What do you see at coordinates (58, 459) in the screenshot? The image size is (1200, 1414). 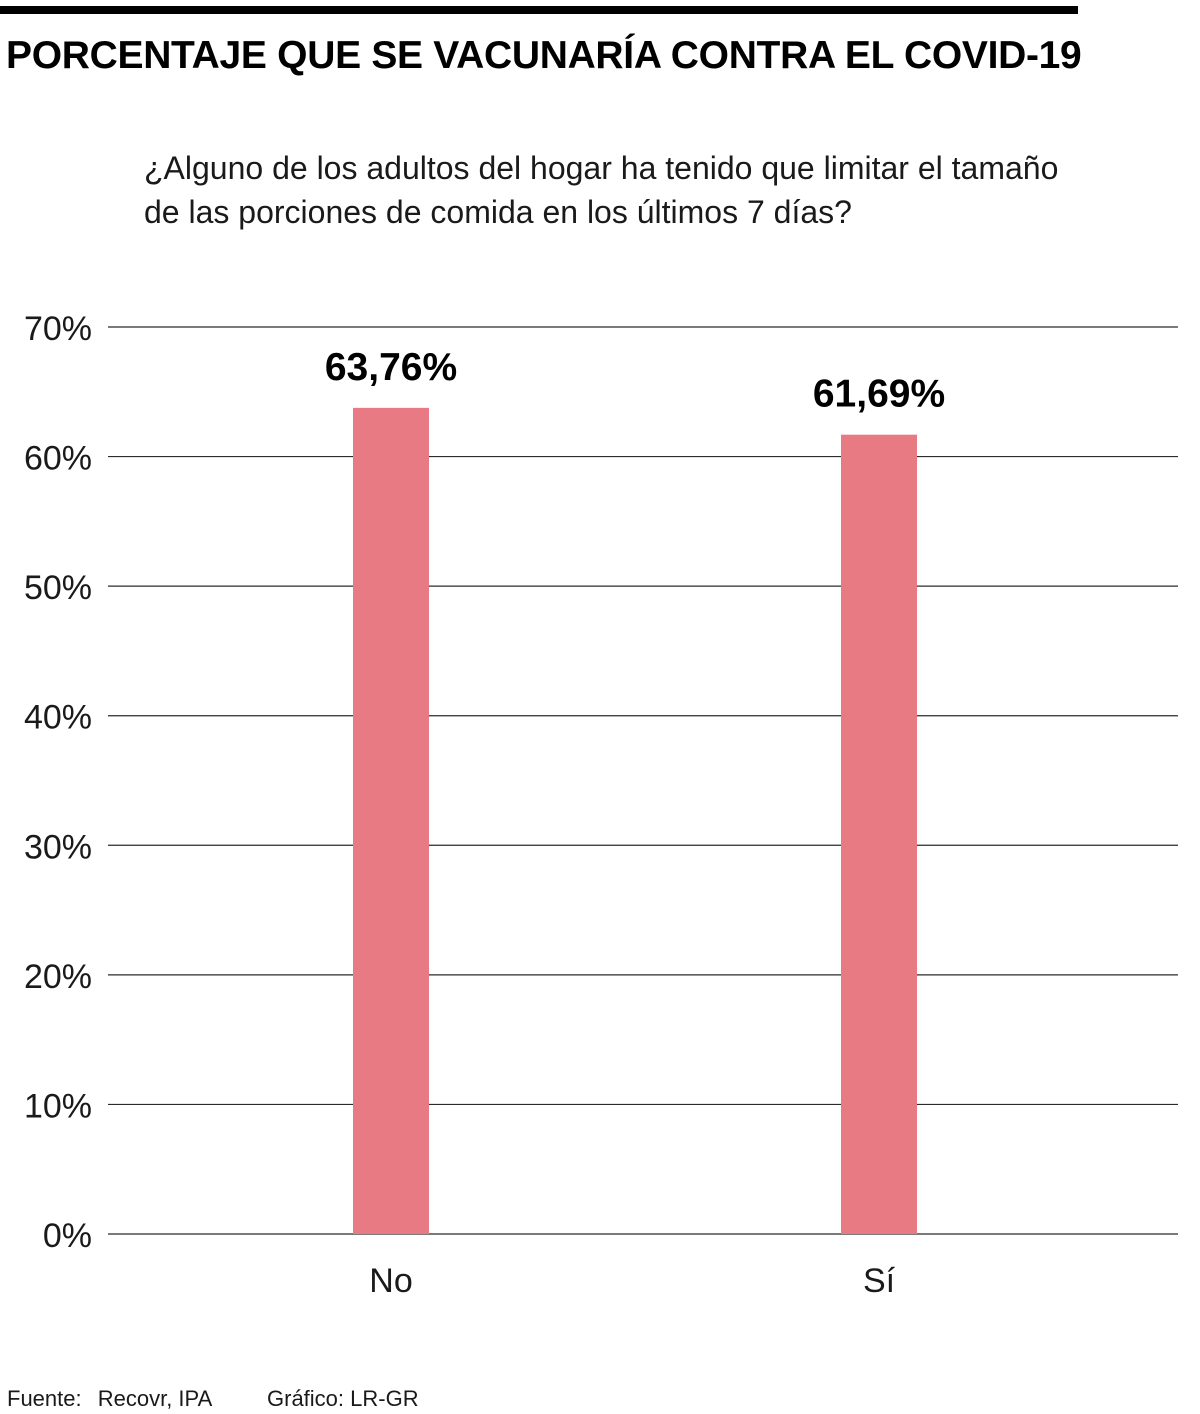 I see `y-tick-label: 60%` at bounding box center [58, 459].